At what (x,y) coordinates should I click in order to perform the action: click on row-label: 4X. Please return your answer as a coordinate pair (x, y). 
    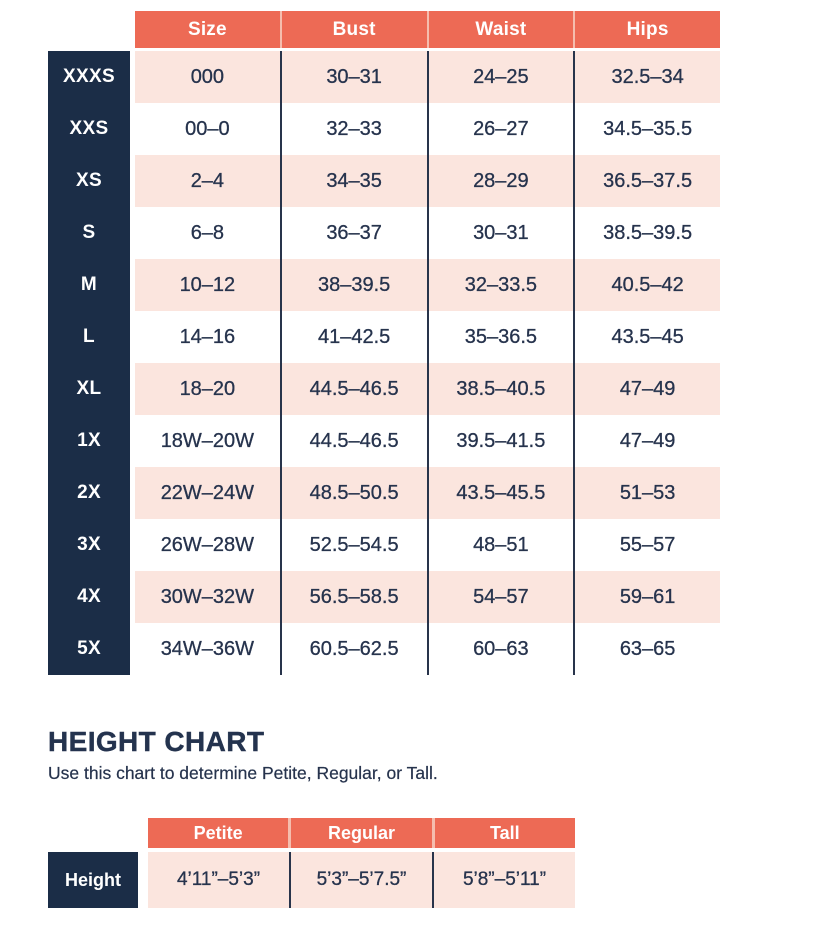
    Looking at the image, I should click on (89, 597).